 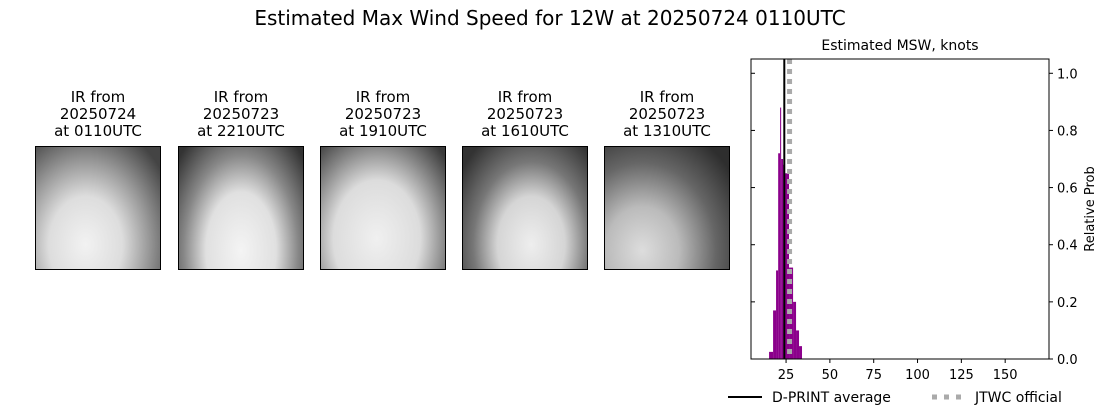 I want to click on y-axis-label: Relative Prob, so click(x=1090, y=208).